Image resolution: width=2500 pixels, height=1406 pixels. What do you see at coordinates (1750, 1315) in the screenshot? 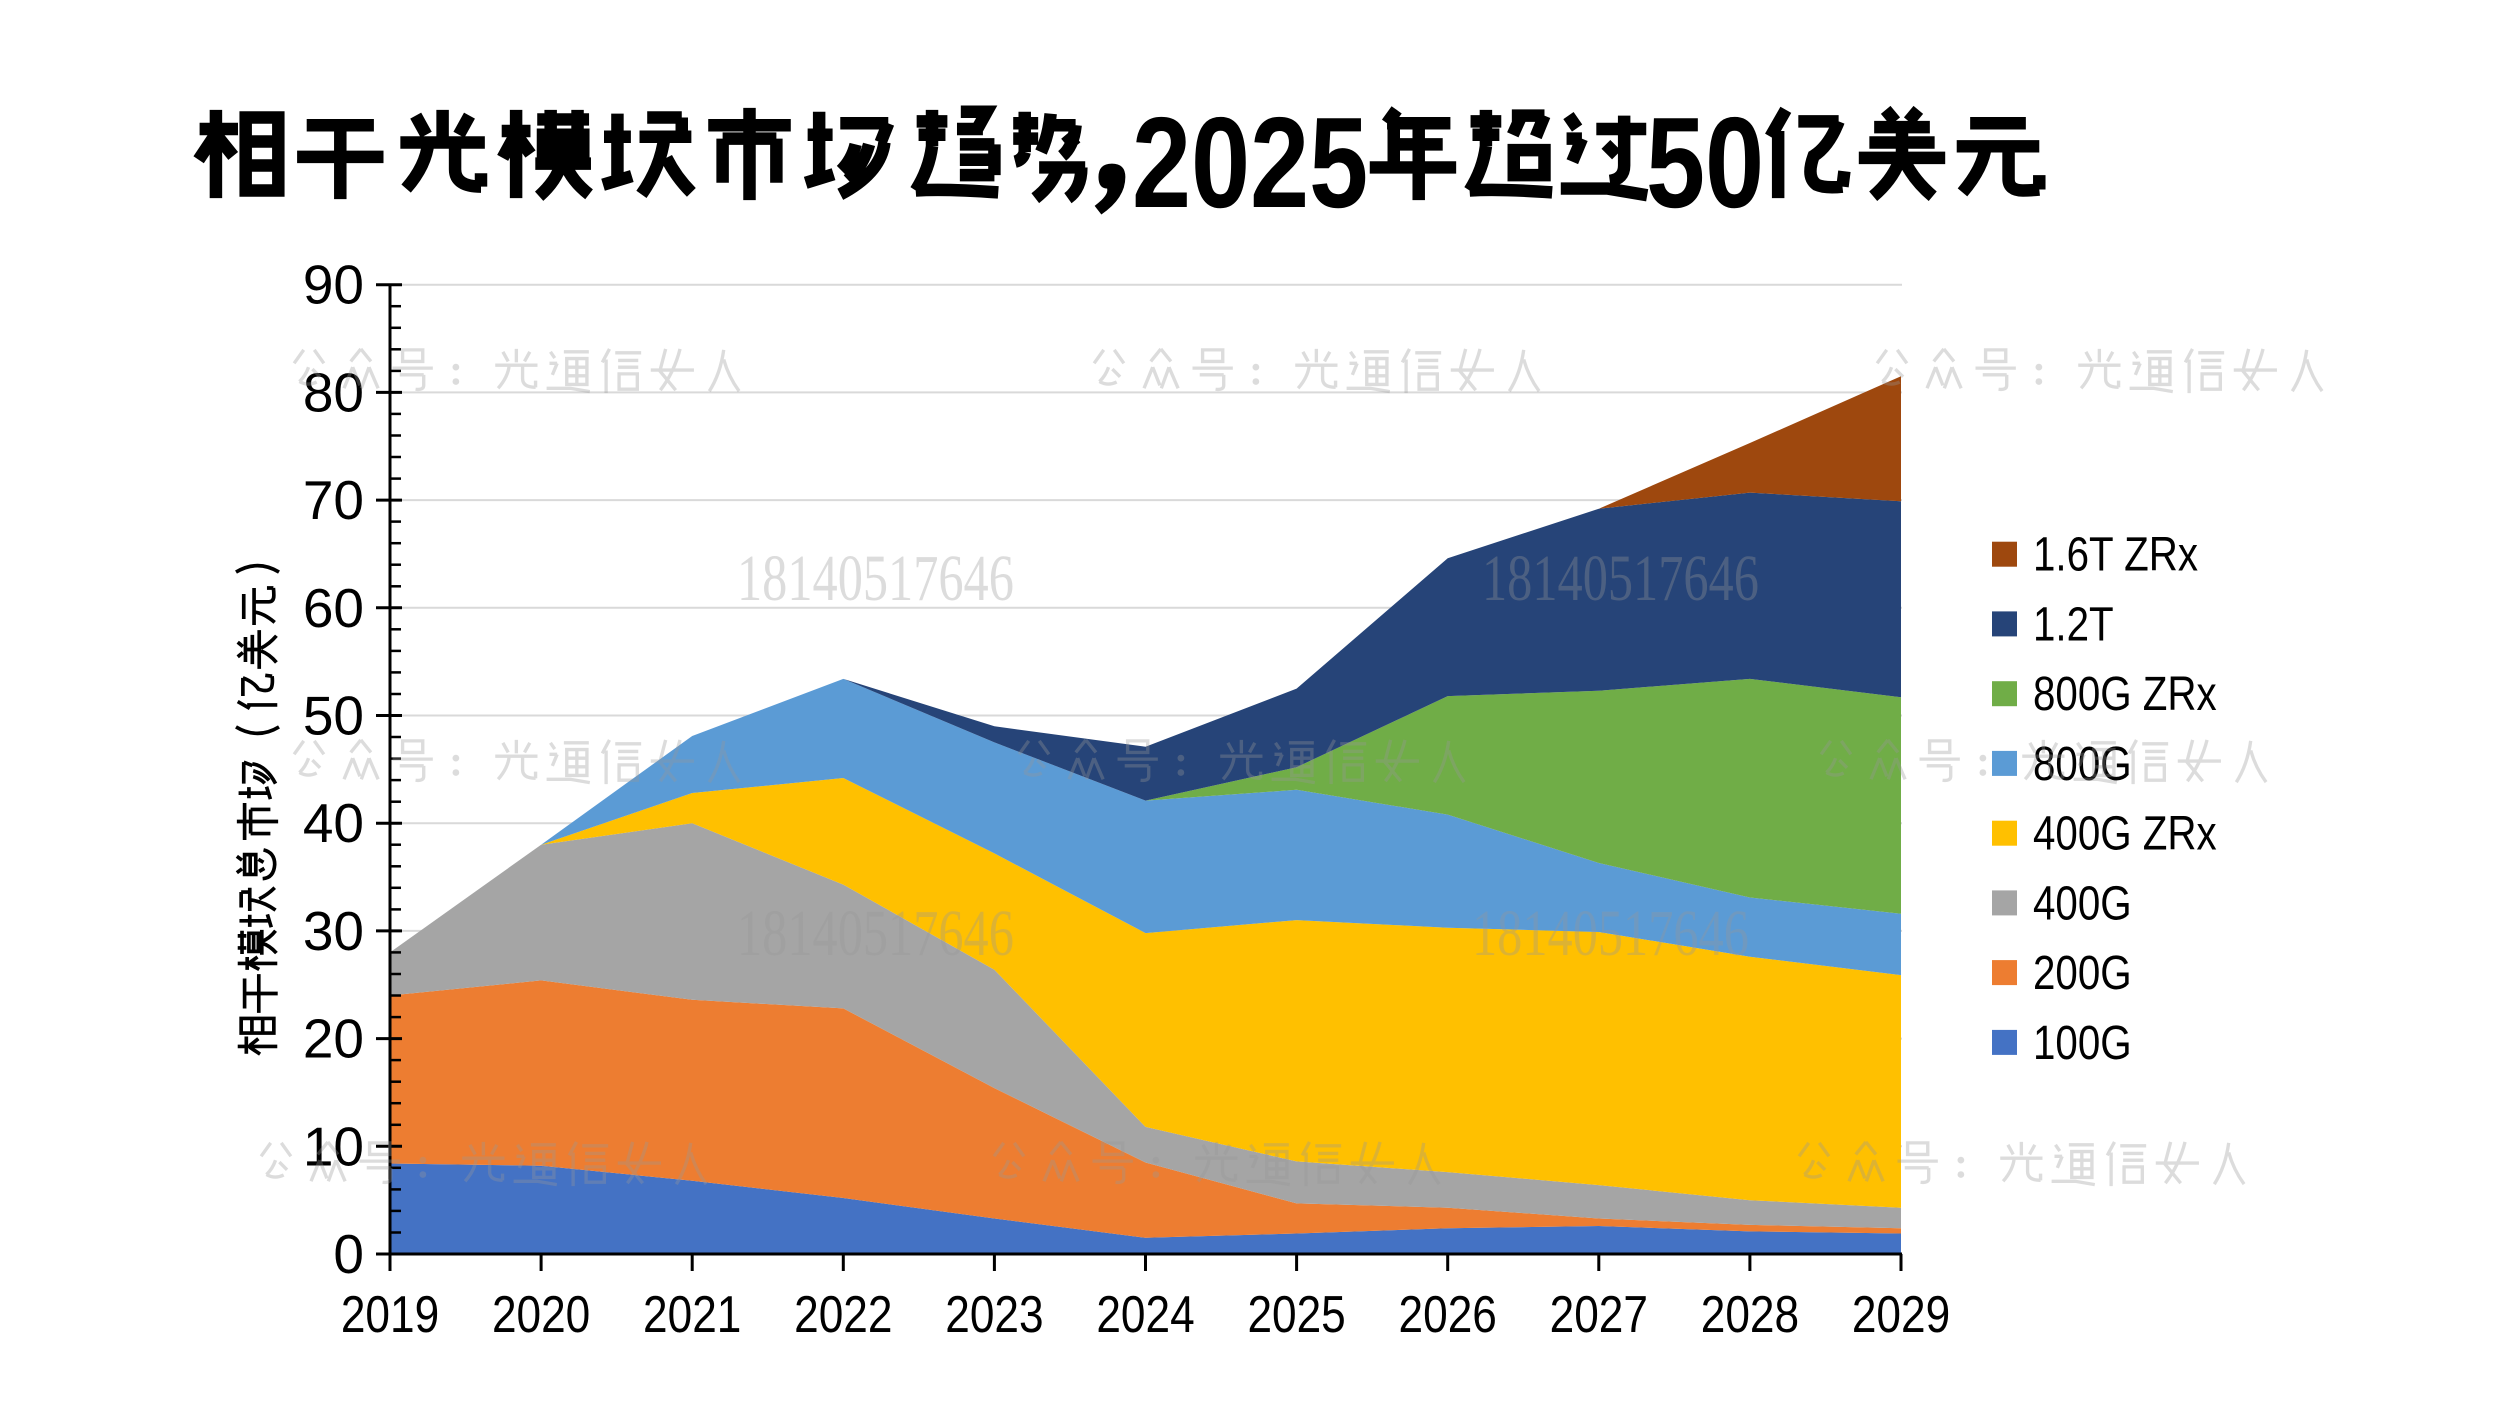
I see `svg-text: 2028` at bounding box center [1750, 1315].